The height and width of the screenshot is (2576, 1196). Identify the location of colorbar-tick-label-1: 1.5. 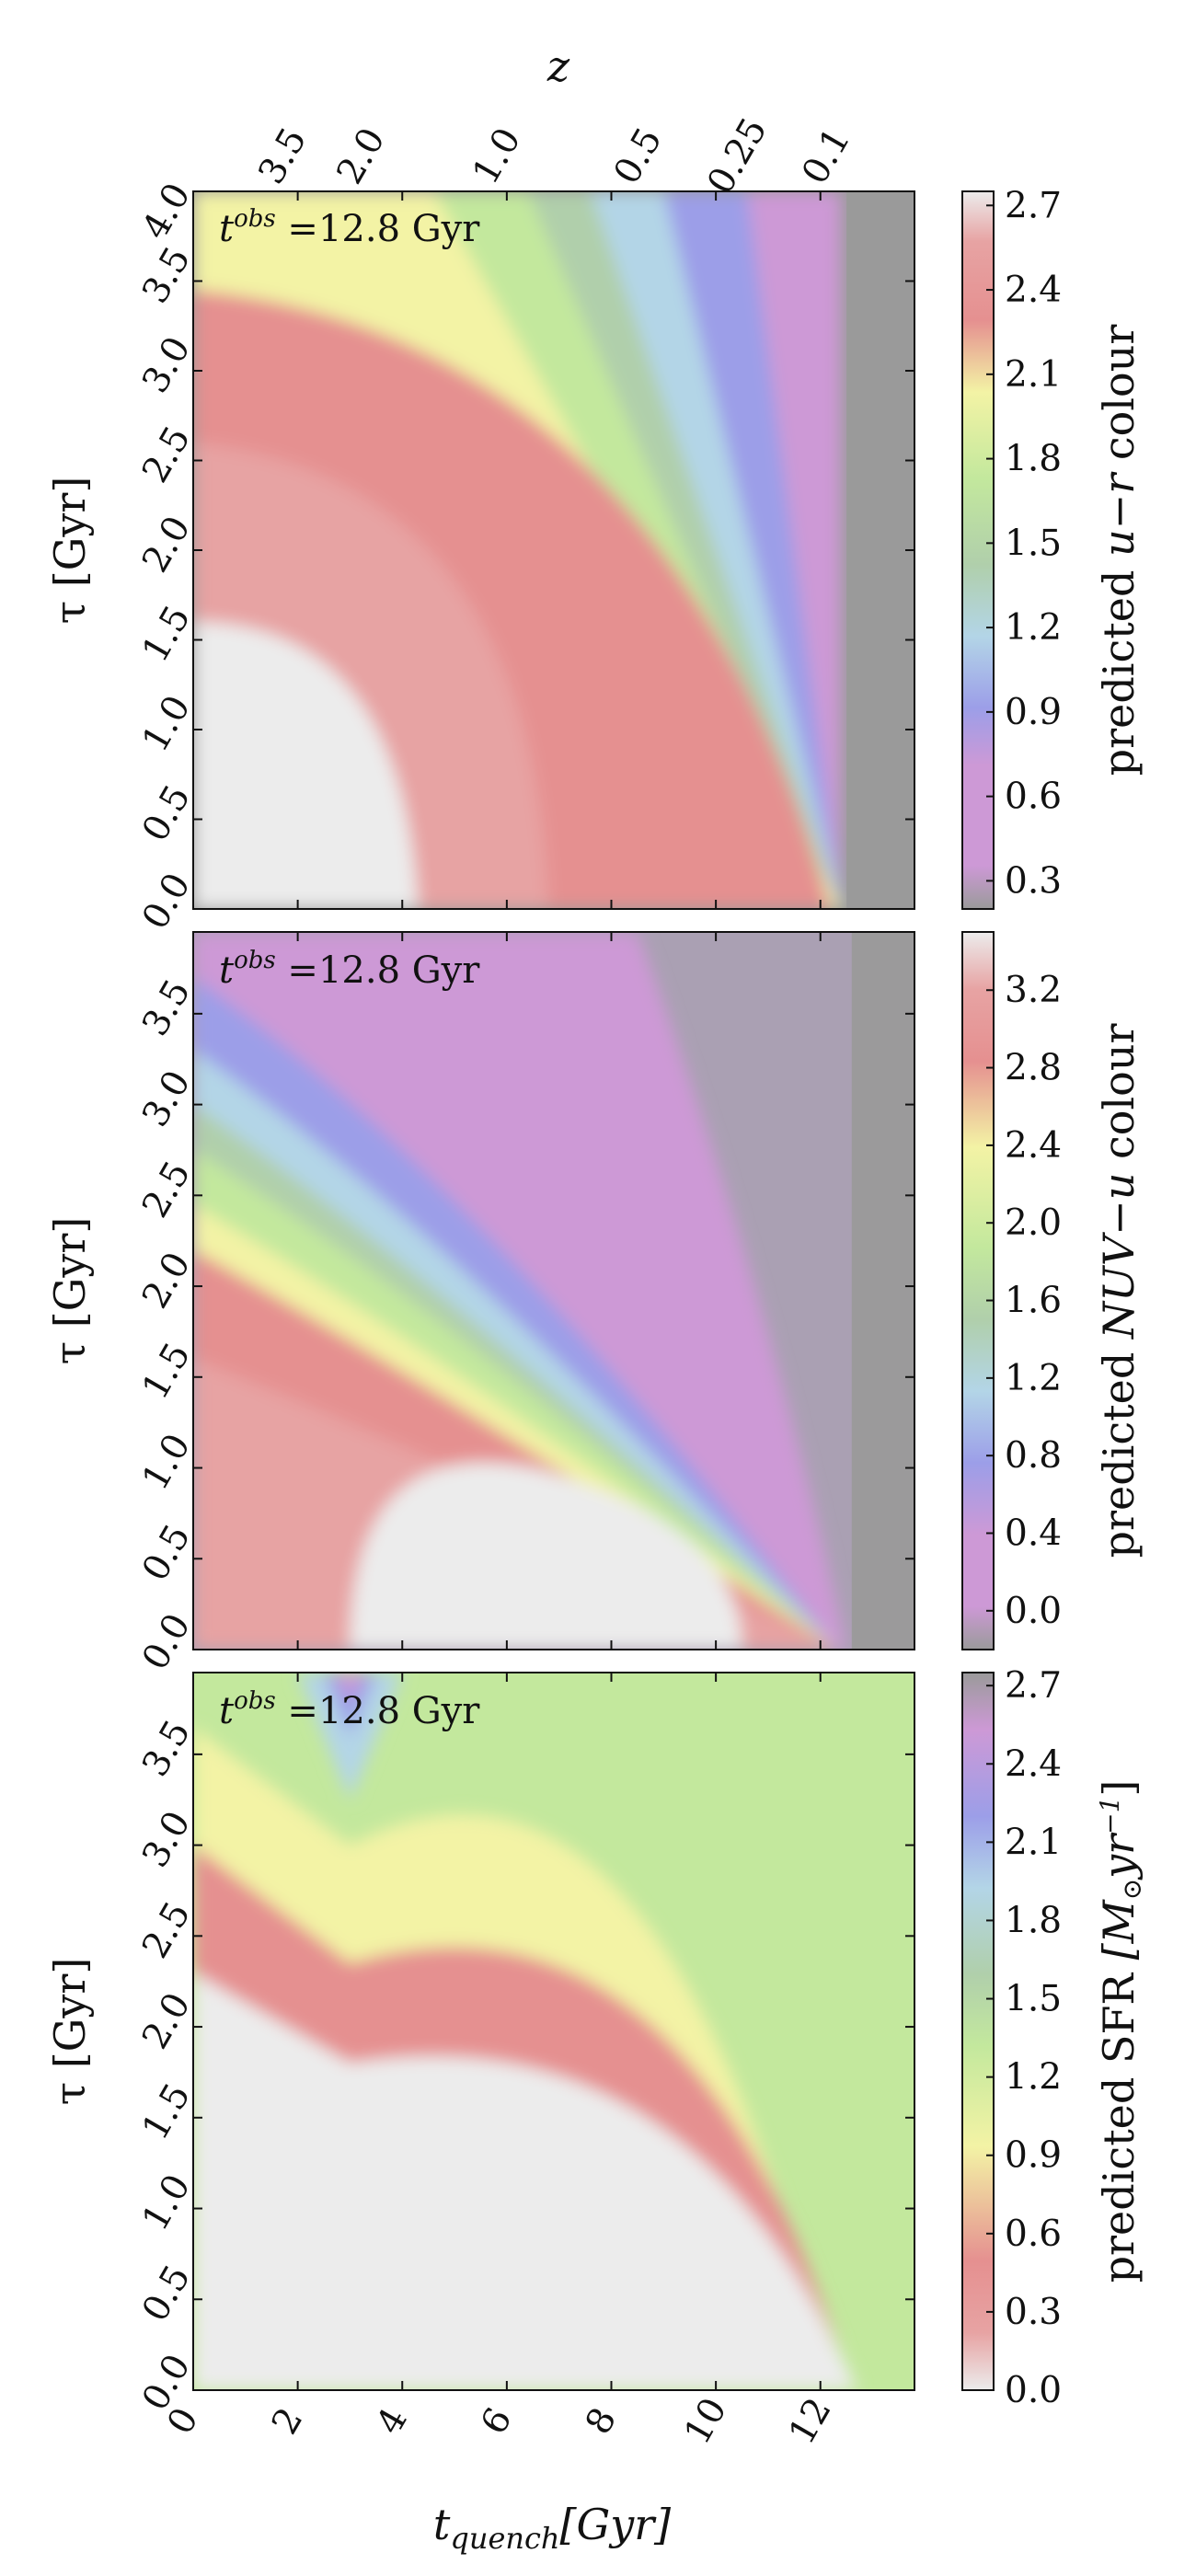
(1033, 543).